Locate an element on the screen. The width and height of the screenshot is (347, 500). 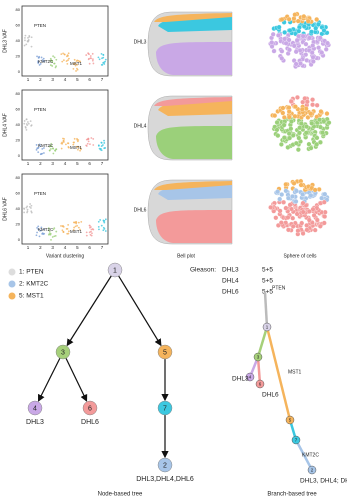
label: 5: MST1 is located at coordinates (31, 296).